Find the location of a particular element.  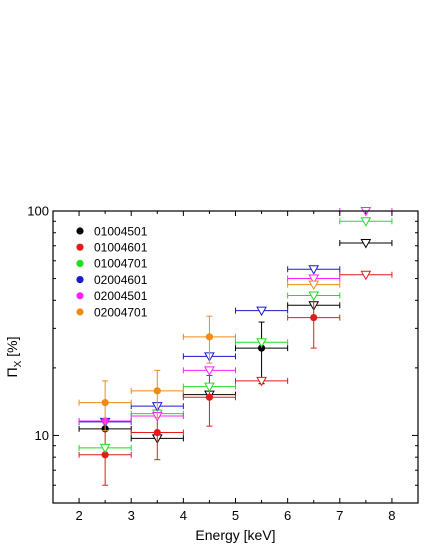

x-axis-title: Energy [keV] is located at coordinates (235, 535).